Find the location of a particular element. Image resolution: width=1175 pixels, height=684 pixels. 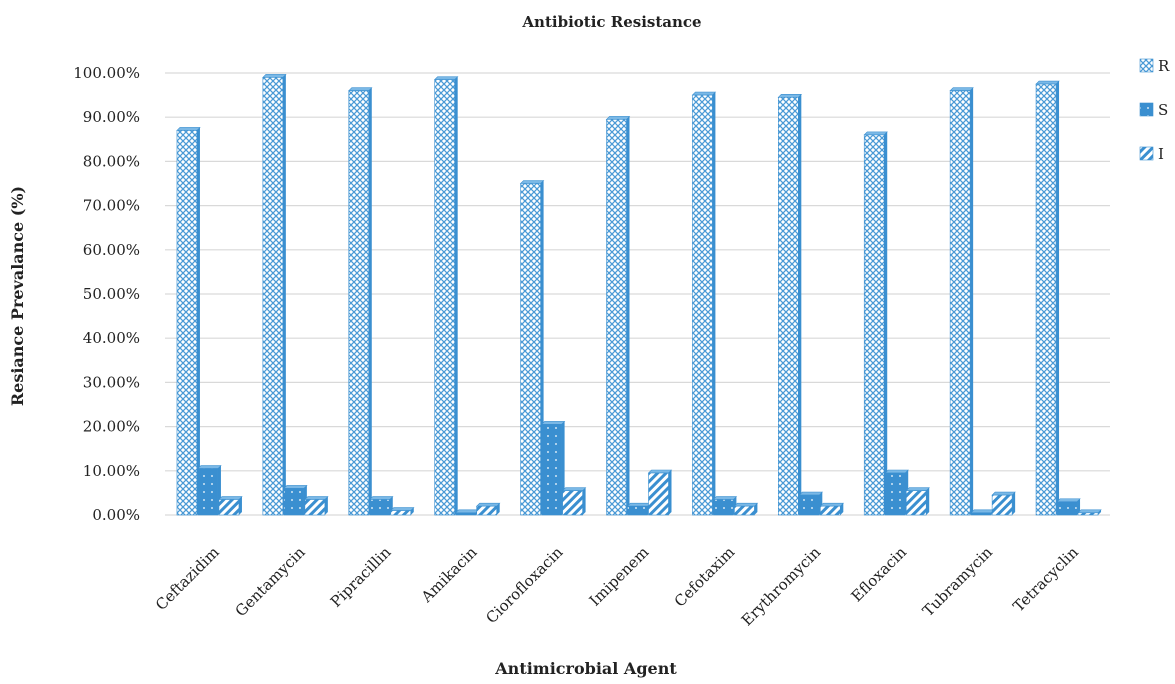

legend-swatch-R is located at coordinates (1146, 65).